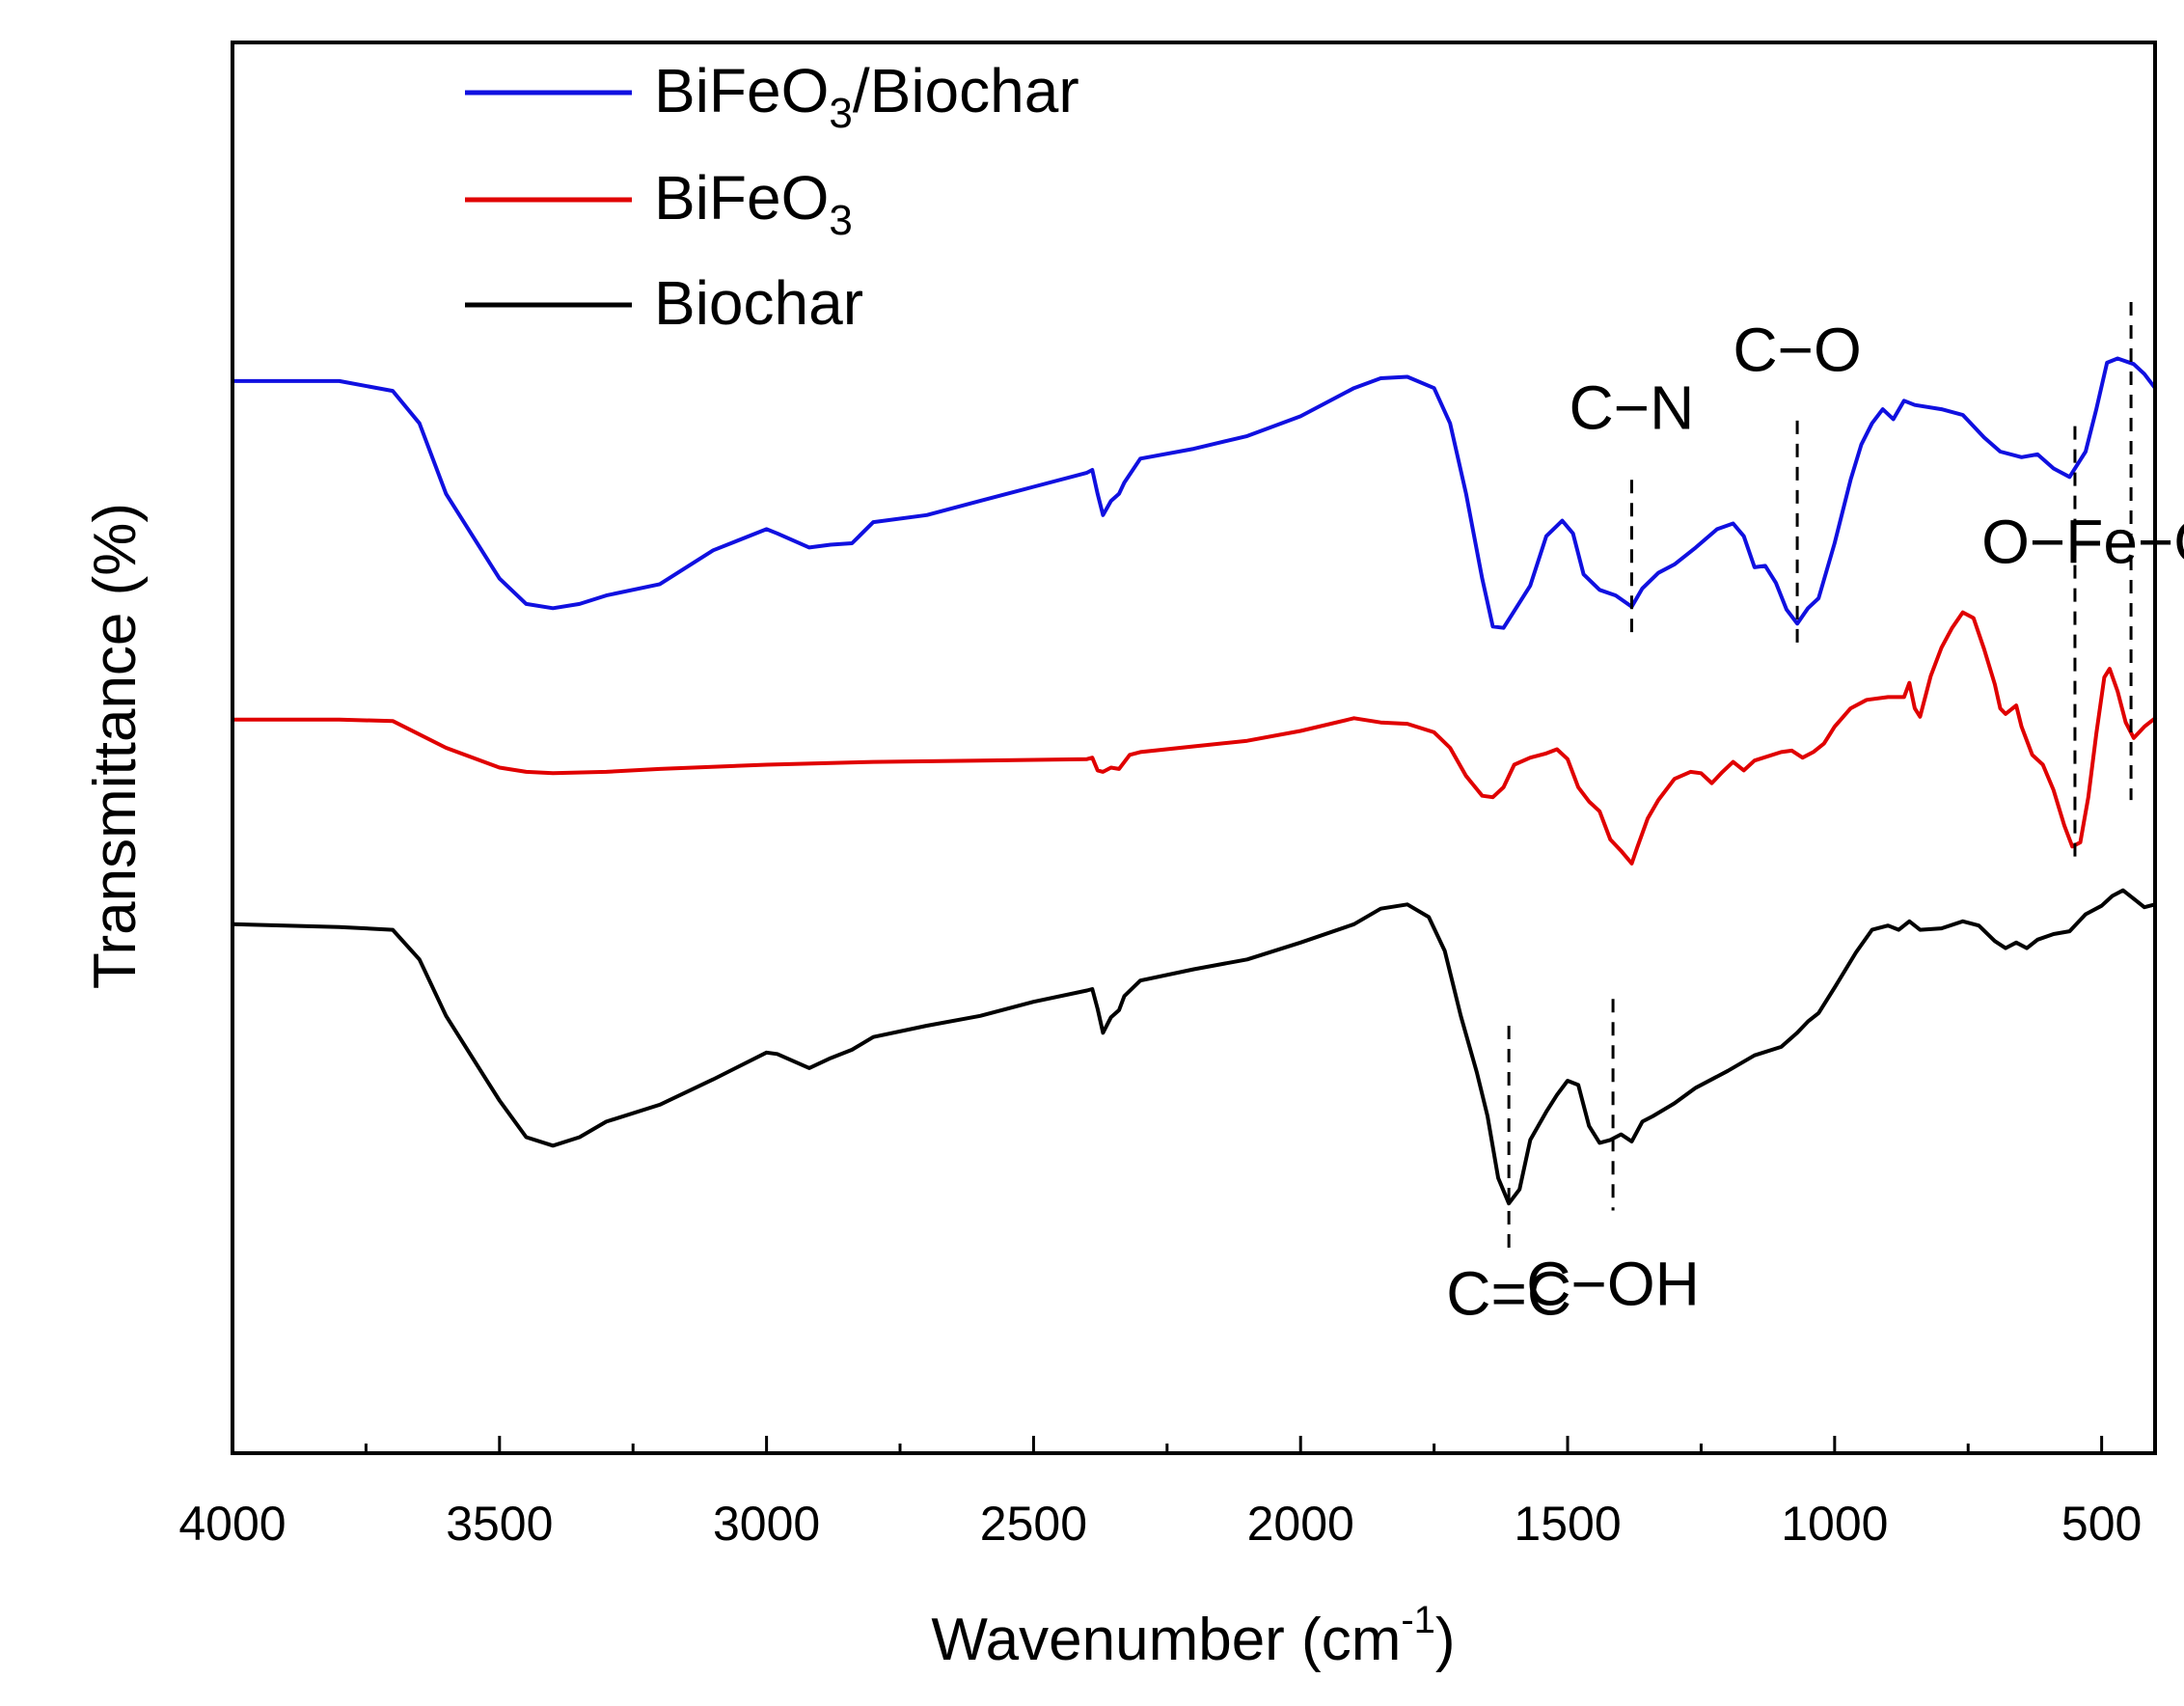  I want to click on x-axis-ticks: 4000 3500 3000 2500 2000 1500 1000 500, so click(1160, 1493).